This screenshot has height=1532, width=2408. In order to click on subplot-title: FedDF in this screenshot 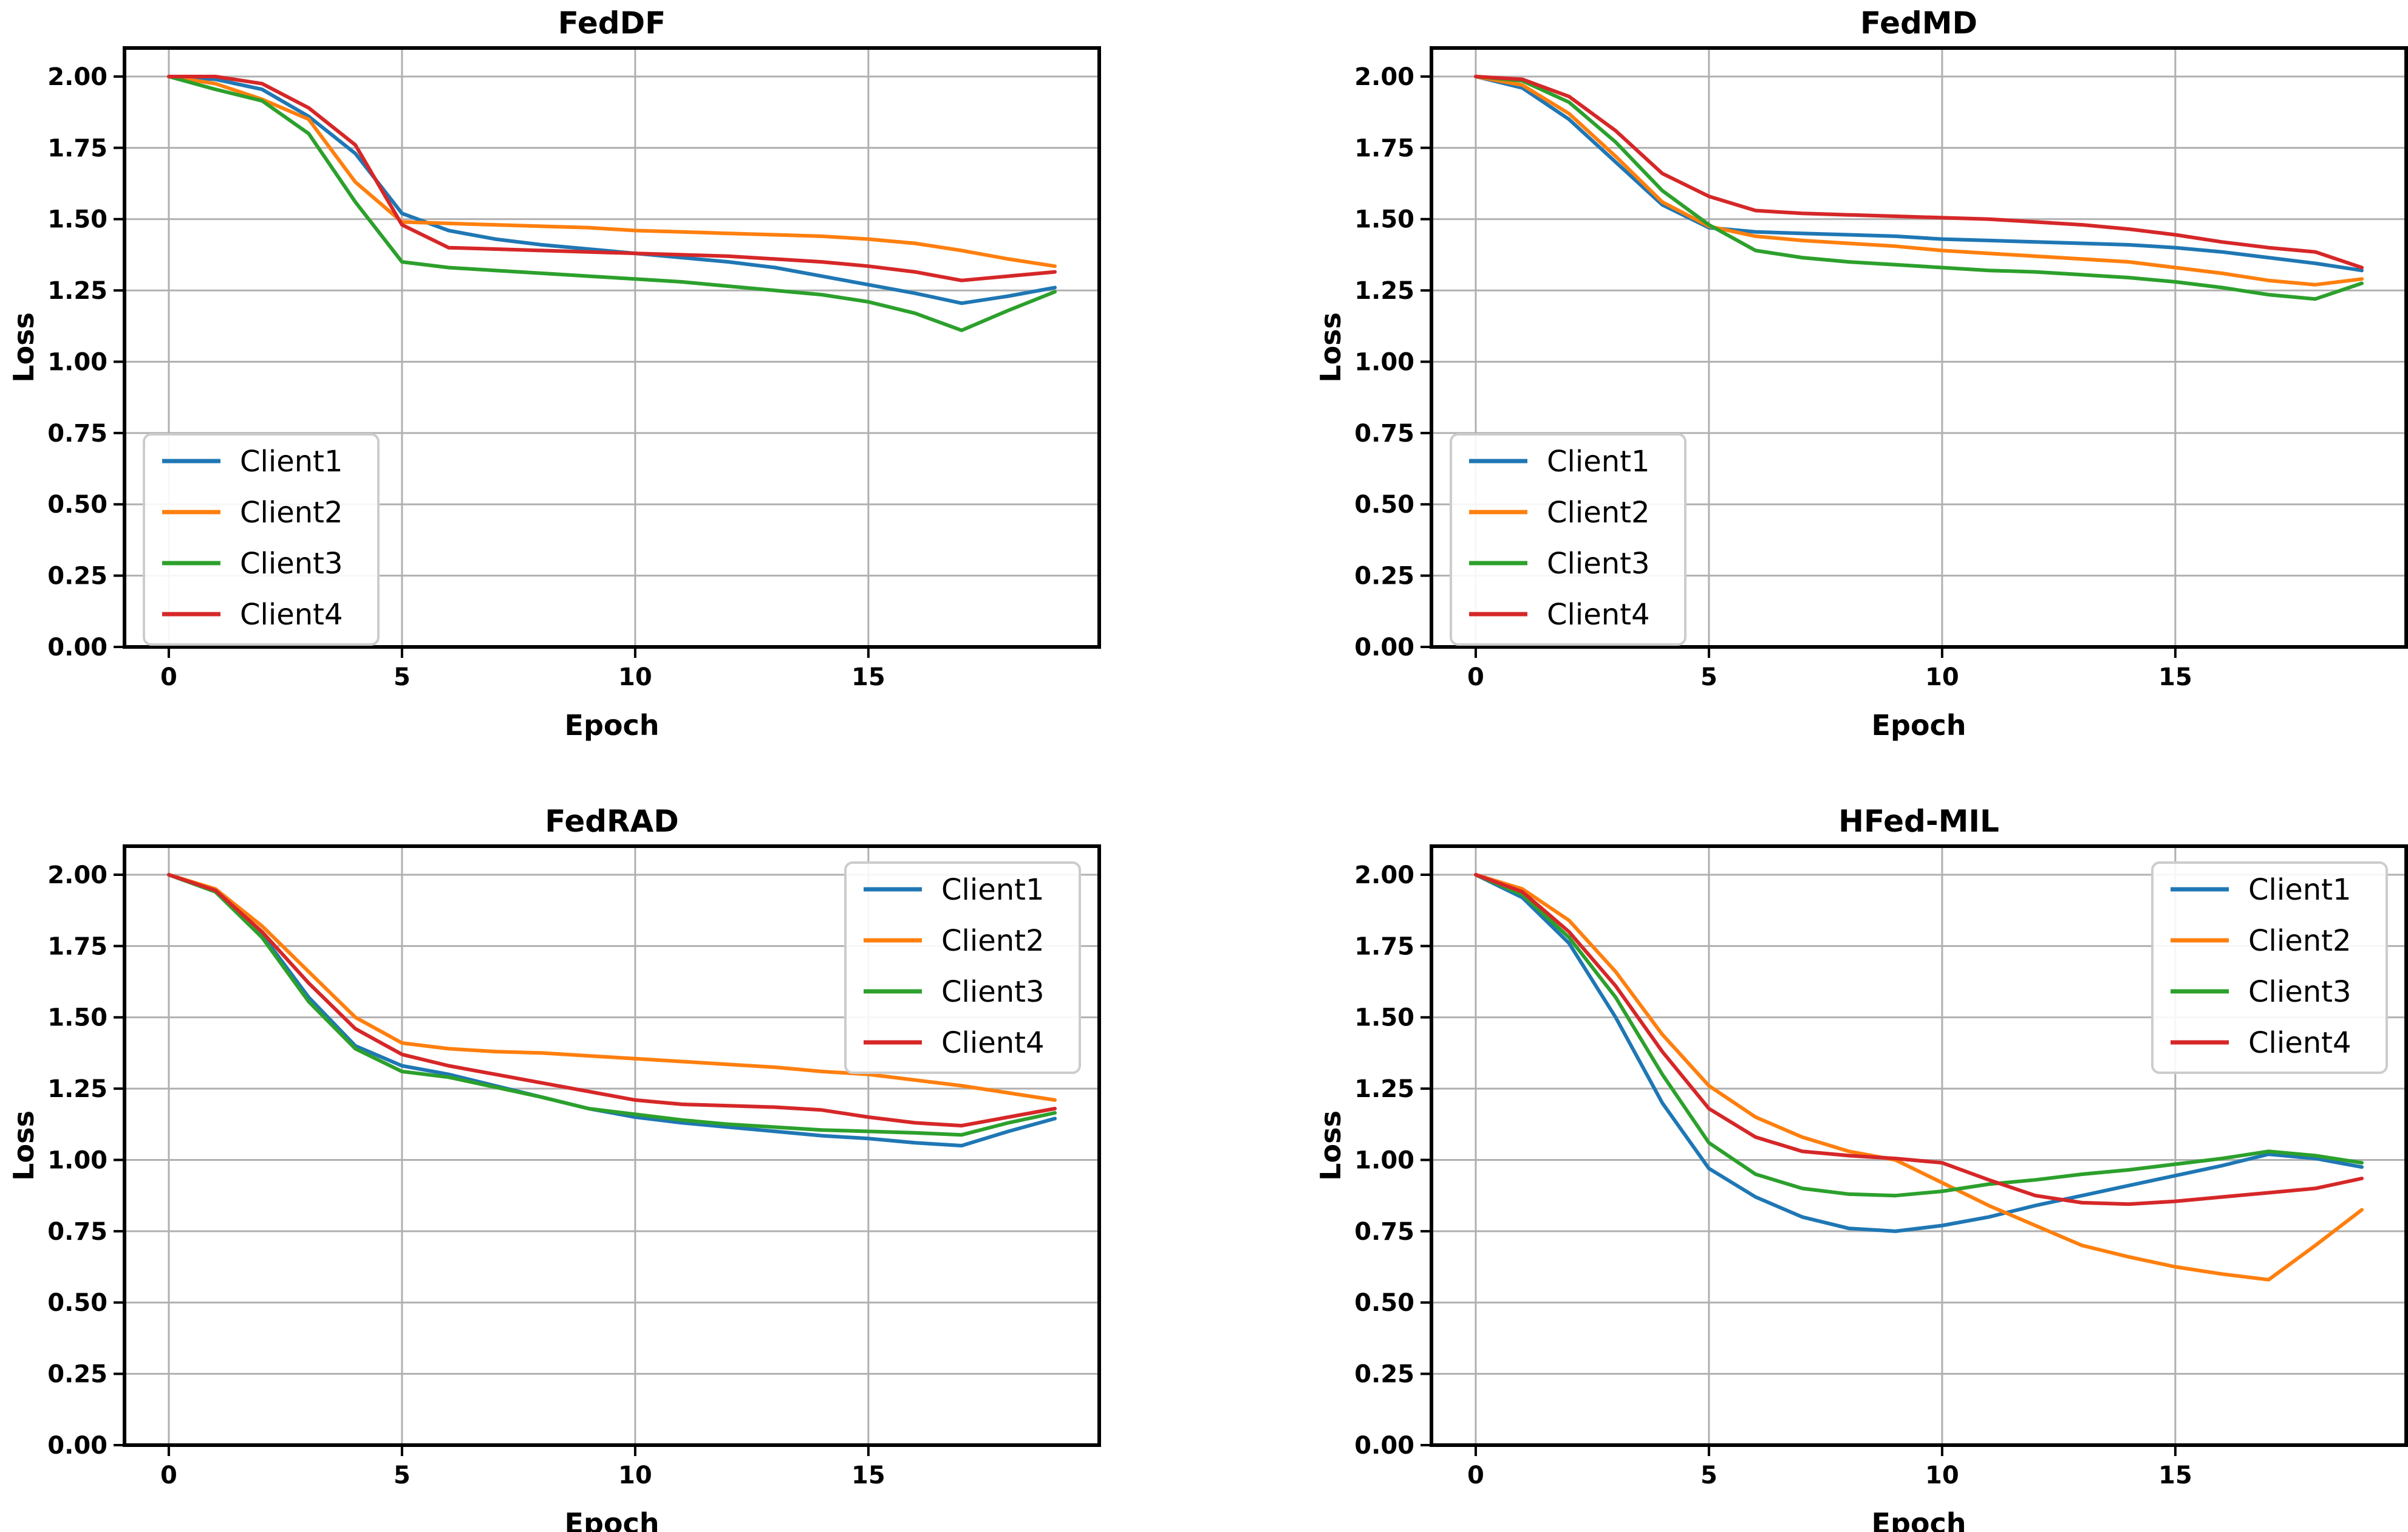, I will do `click(612, 23)`.